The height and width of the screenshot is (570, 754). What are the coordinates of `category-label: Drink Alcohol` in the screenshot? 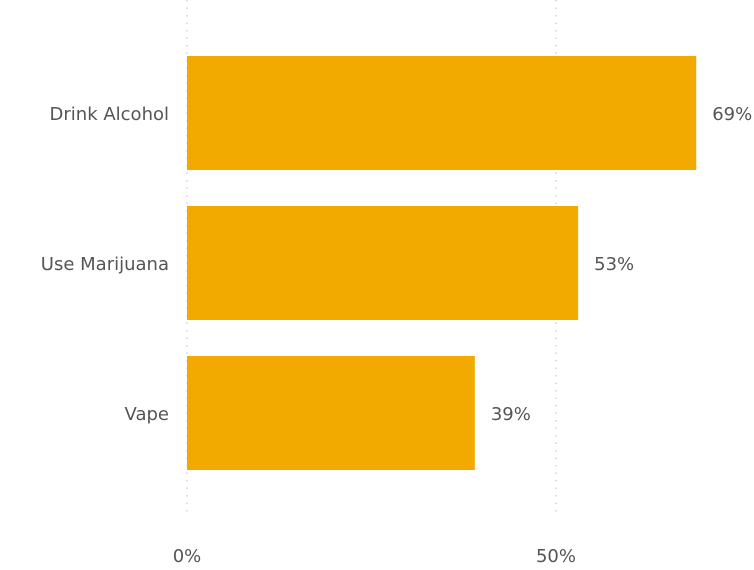 It's located at (109, 114).